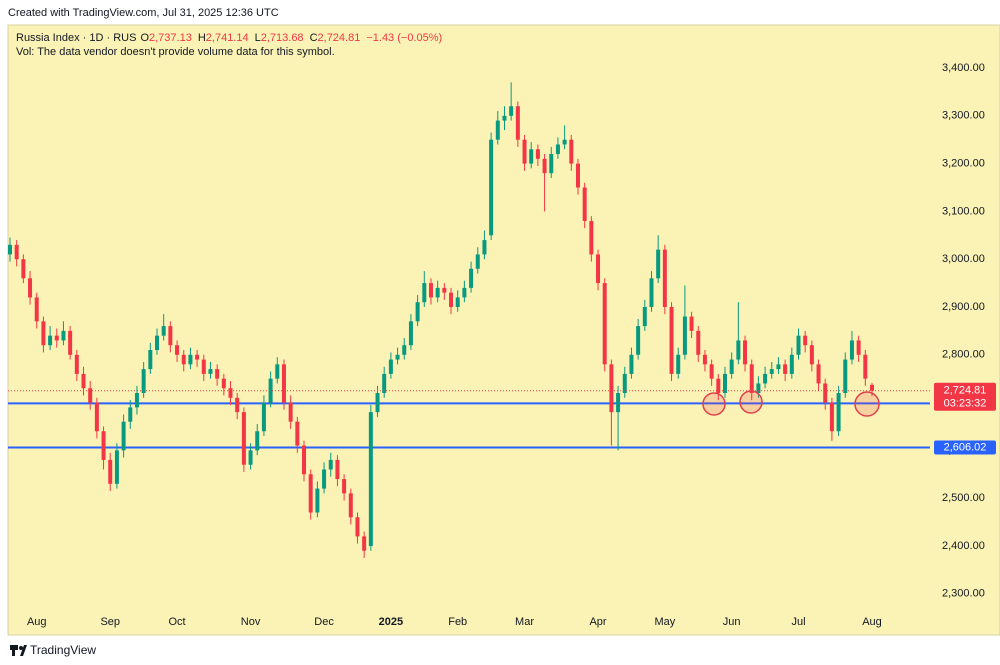 The image size is (1000, 665). I want to click on brand: TradingView, so click(63, 650).